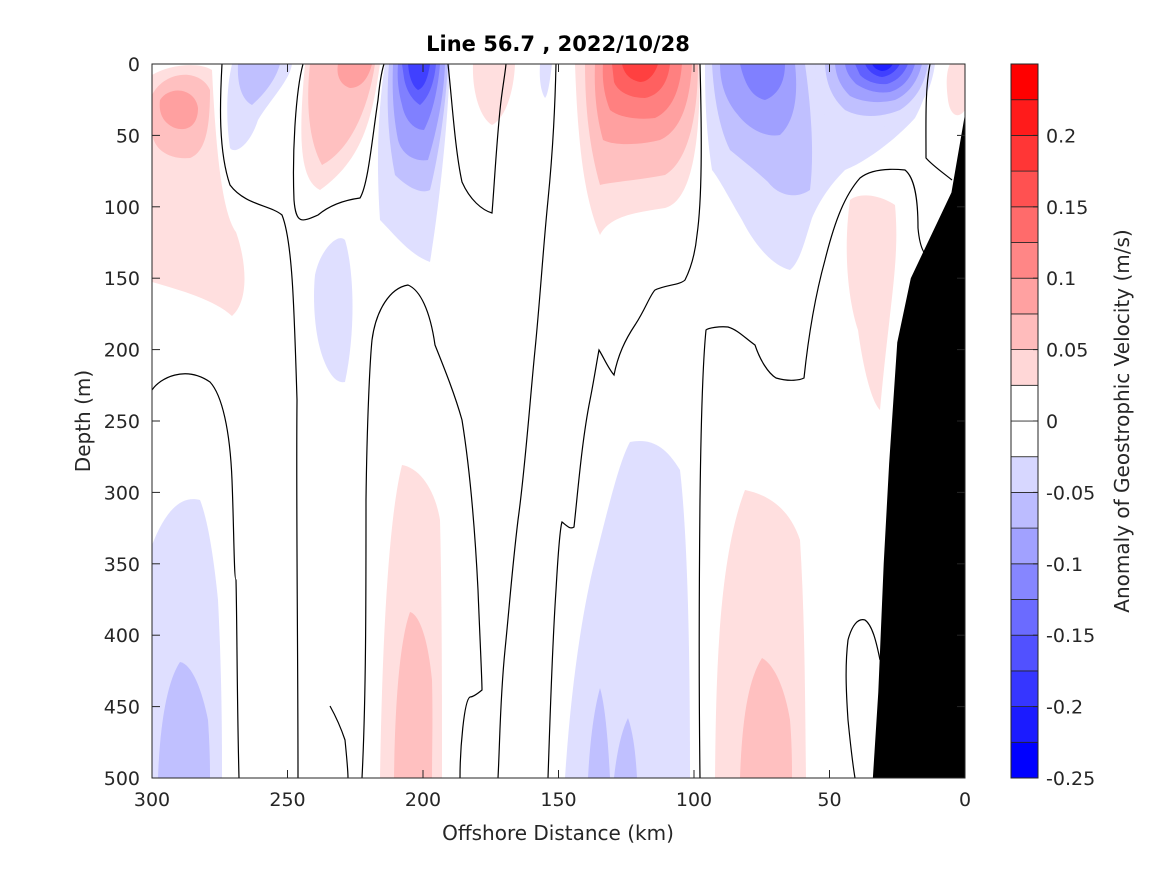 The height and width of the screenshot is (875, 1167). I want to click on y-tick-label: 200, so click(122, 351).